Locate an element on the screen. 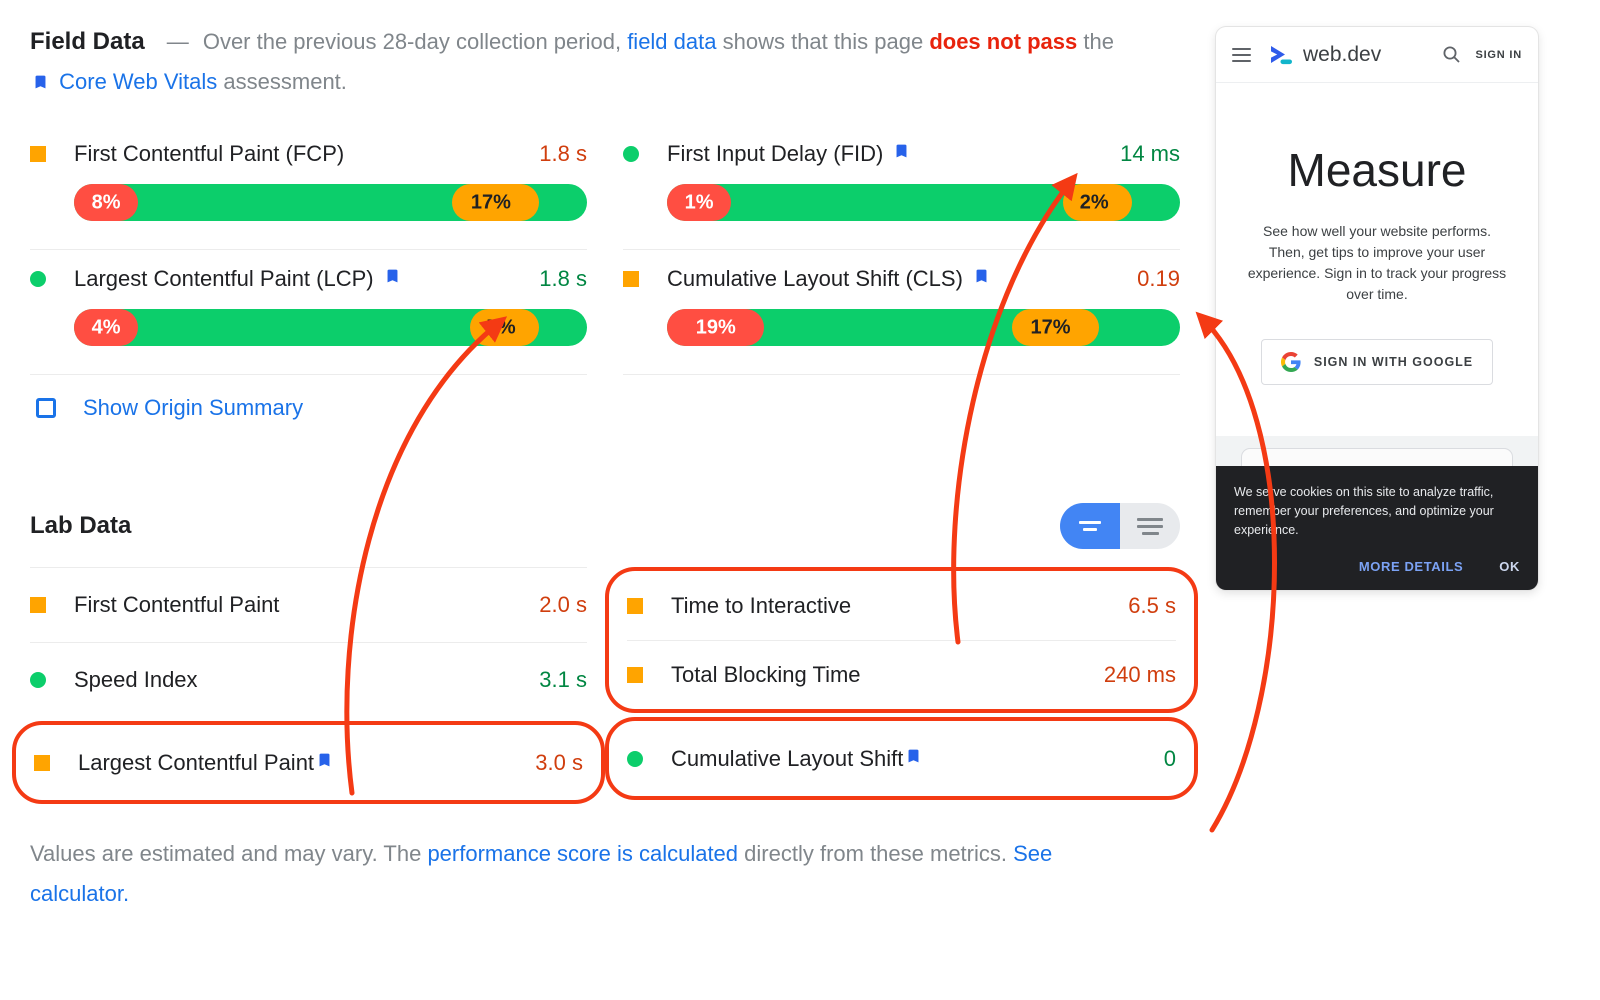  metric-value: 6.5 s is located at coordinates (1152, 605).